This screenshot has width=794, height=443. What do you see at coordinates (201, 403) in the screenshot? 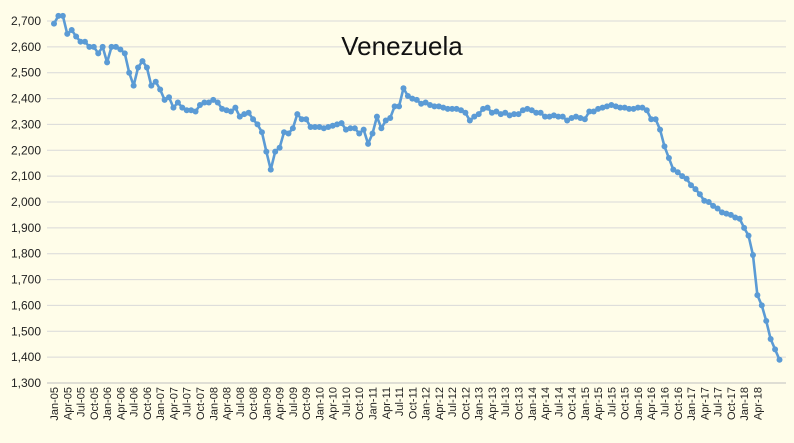
I see `x-tick-label: Oct-07` at bounding box center [201, 403].